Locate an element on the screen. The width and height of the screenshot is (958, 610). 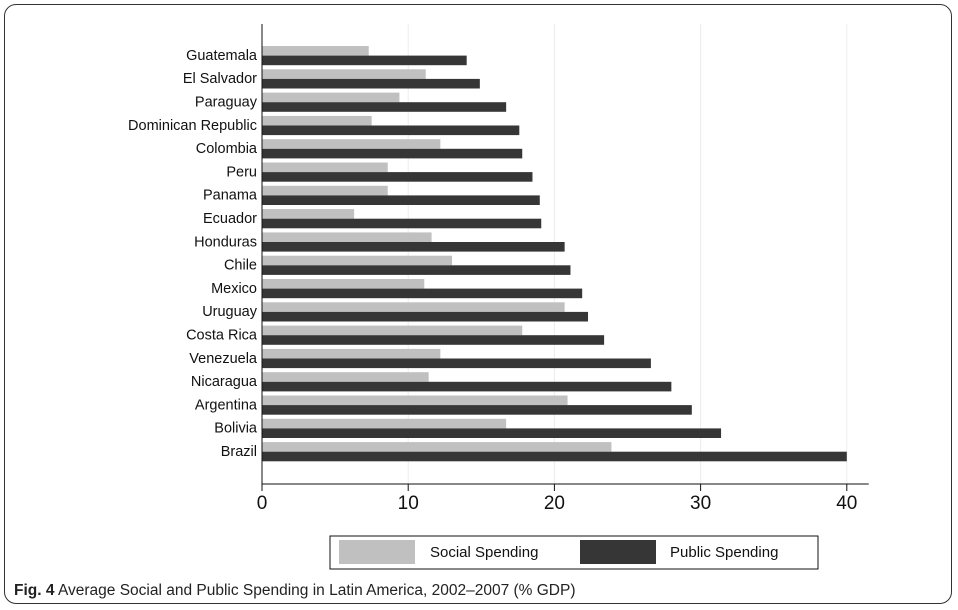
category-label: Uruguay is located at coordinates (230, 312).